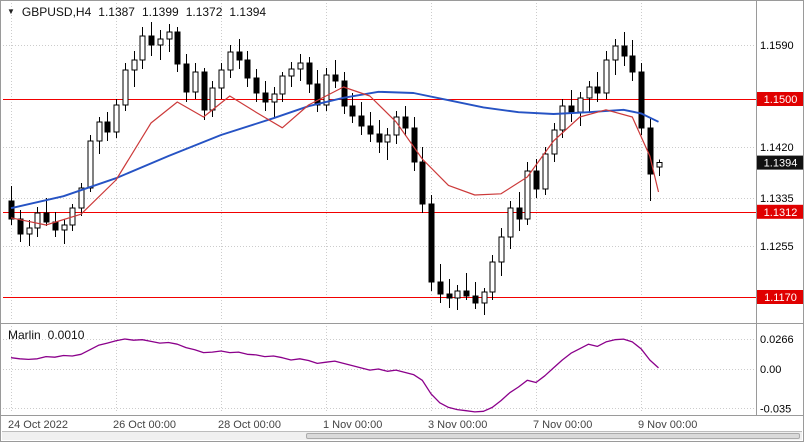  What do you see at coordinates (457, 425) in the screenshot?
I see `date-label: 3 Nov 00:00` at bounding box center [457, 425].